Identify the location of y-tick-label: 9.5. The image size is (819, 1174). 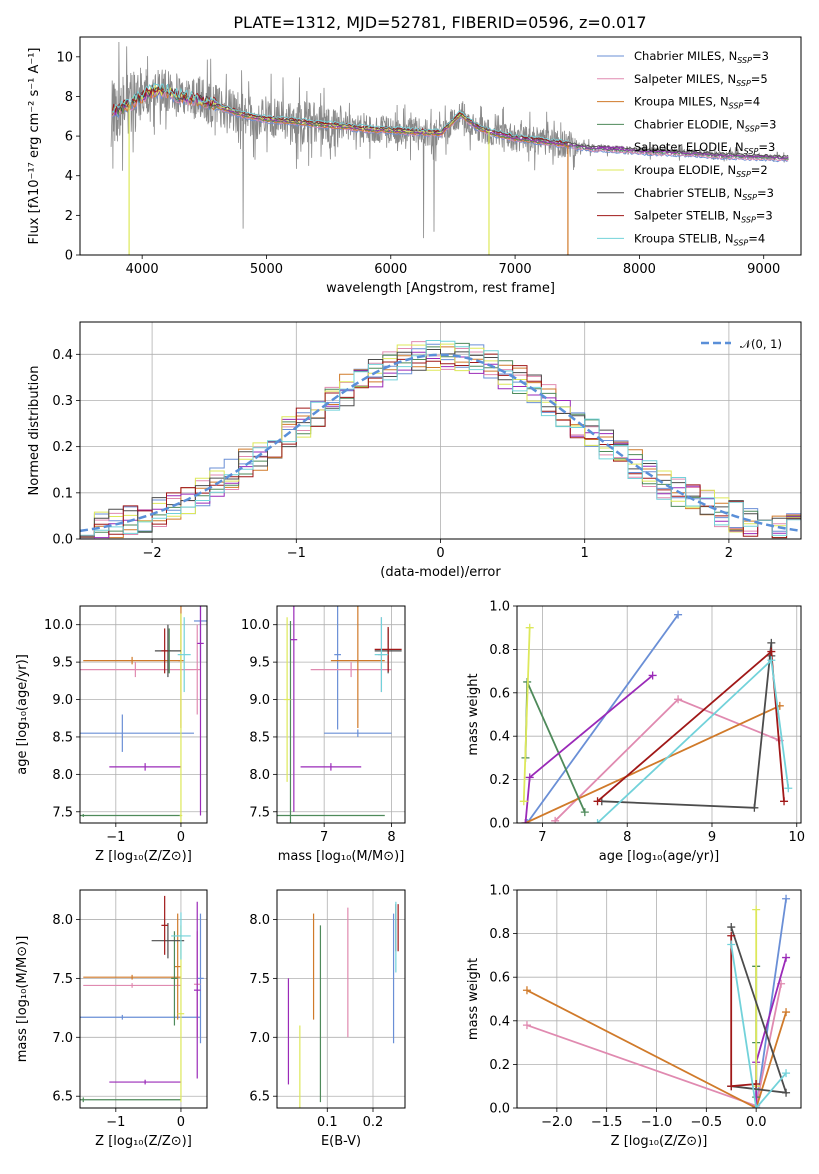
(259, 663).